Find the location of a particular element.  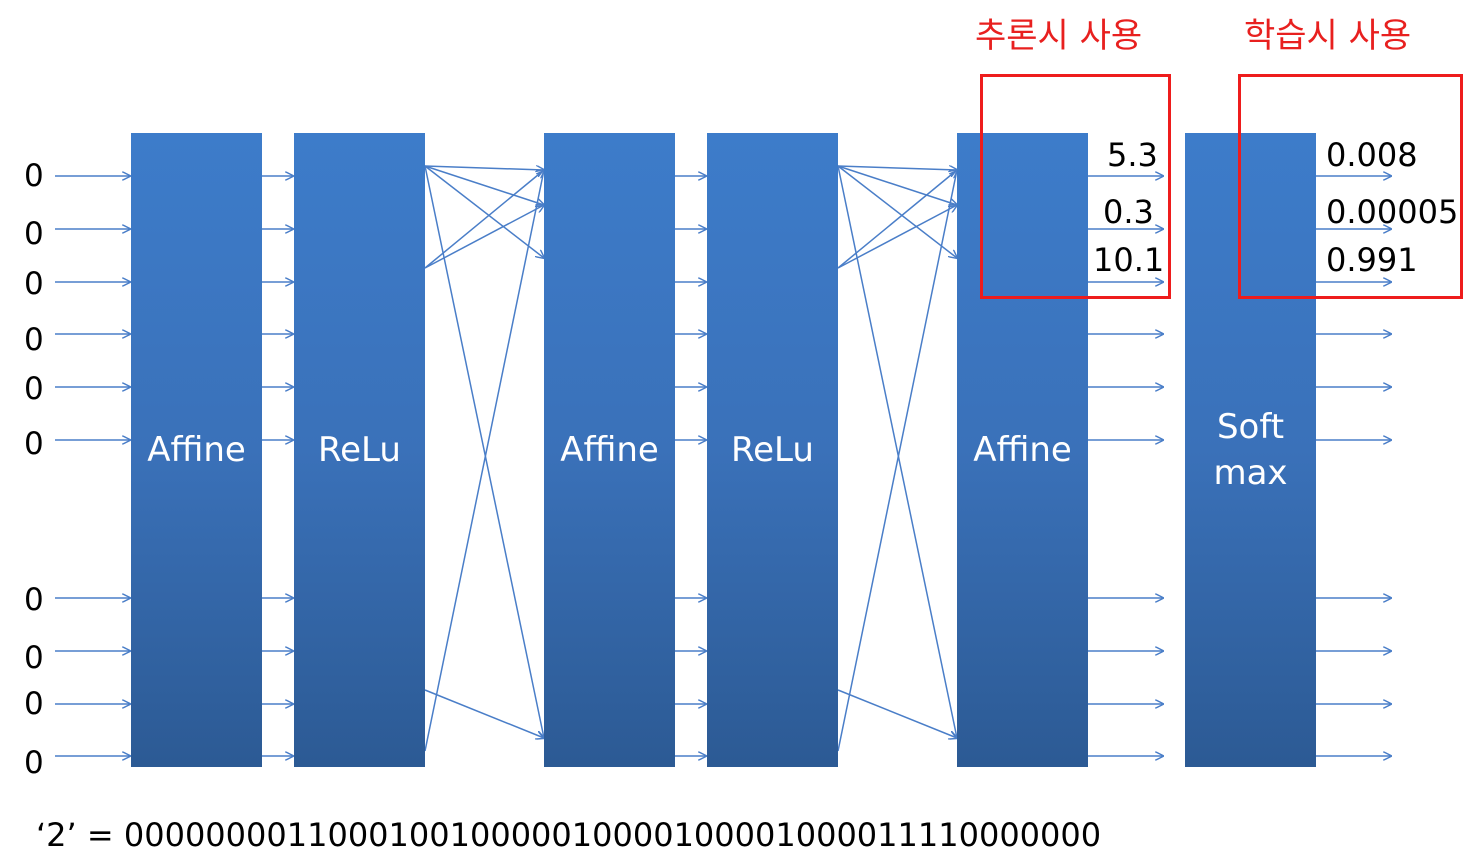

affine-layer-3: Affine is located at coordinates (1022, 450).